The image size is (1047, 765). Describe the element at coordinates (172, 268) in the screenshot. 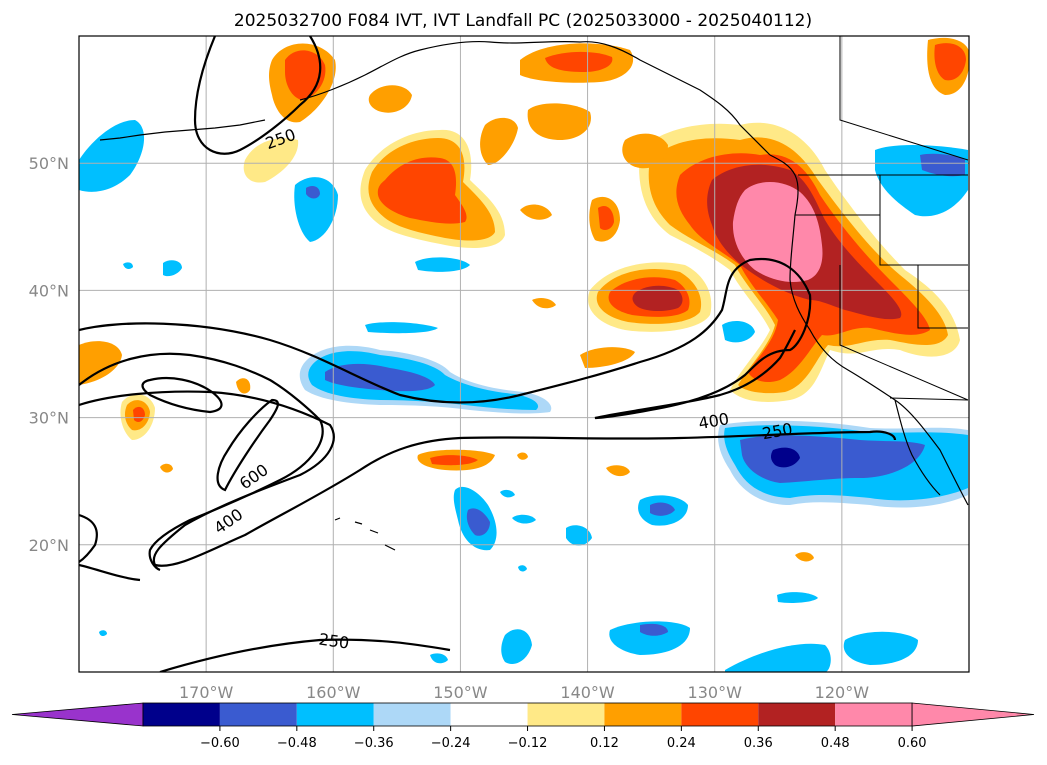

I see `neg-173w-42n` at that location.